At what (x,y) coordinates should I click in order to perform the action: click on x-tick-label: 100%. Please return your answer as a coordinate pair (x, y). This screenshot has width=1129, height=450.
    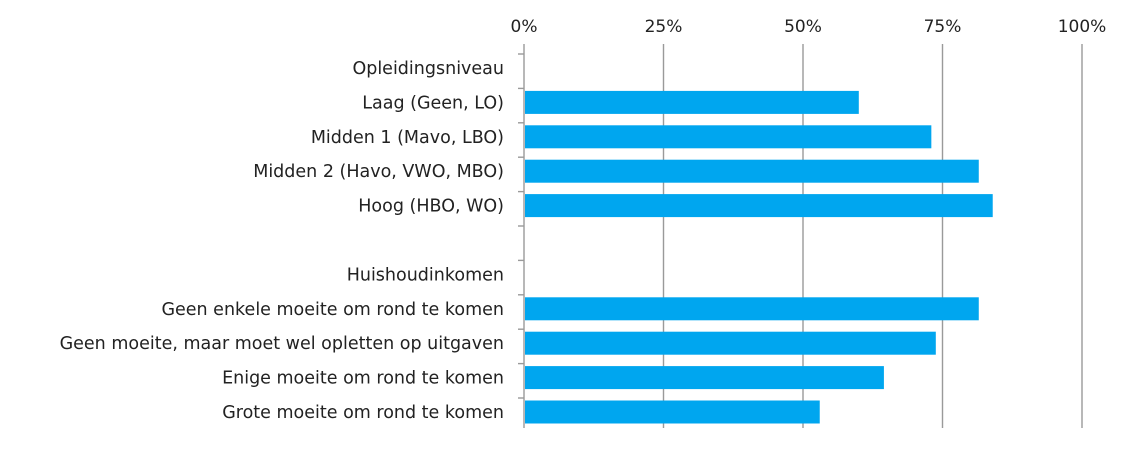
    Looking at the image, I should click on (1082, 27).